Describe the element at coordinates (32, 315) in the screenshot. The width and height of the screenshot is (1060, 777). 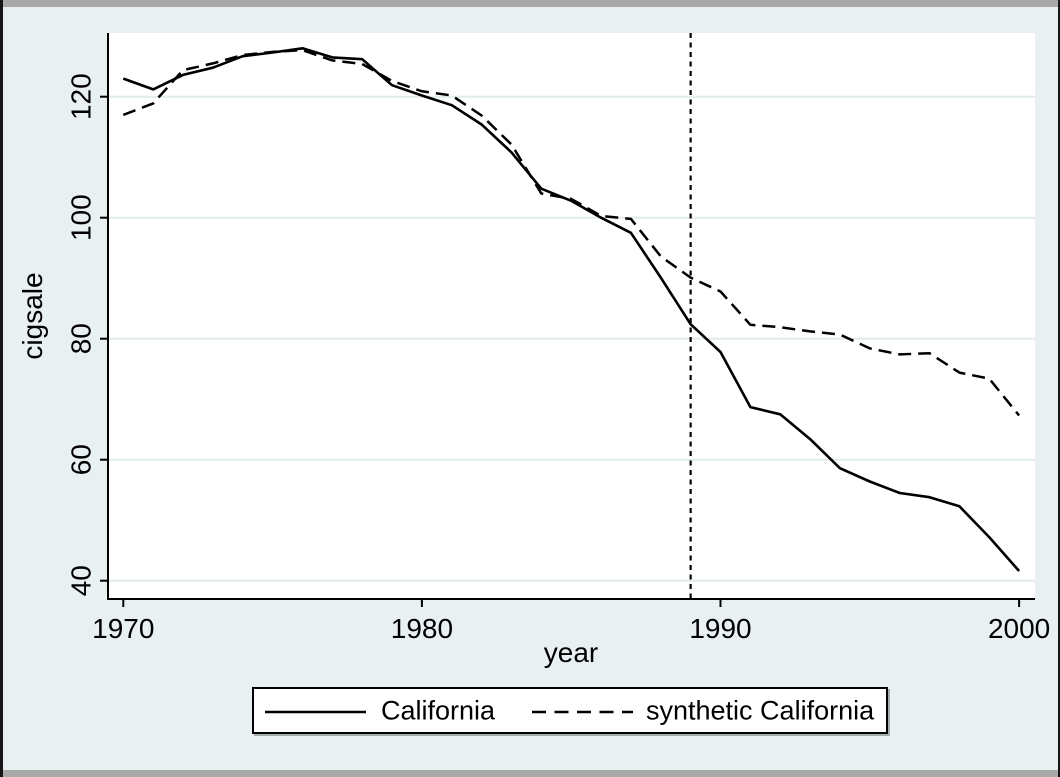
I see `y-axis-title: cigsale` at that location.